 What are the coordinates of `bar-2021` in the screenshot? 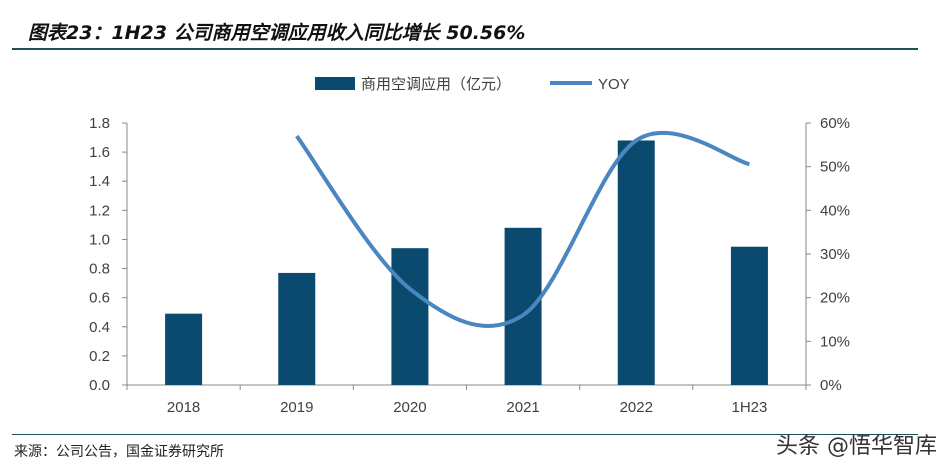 It's located at (523, 306).